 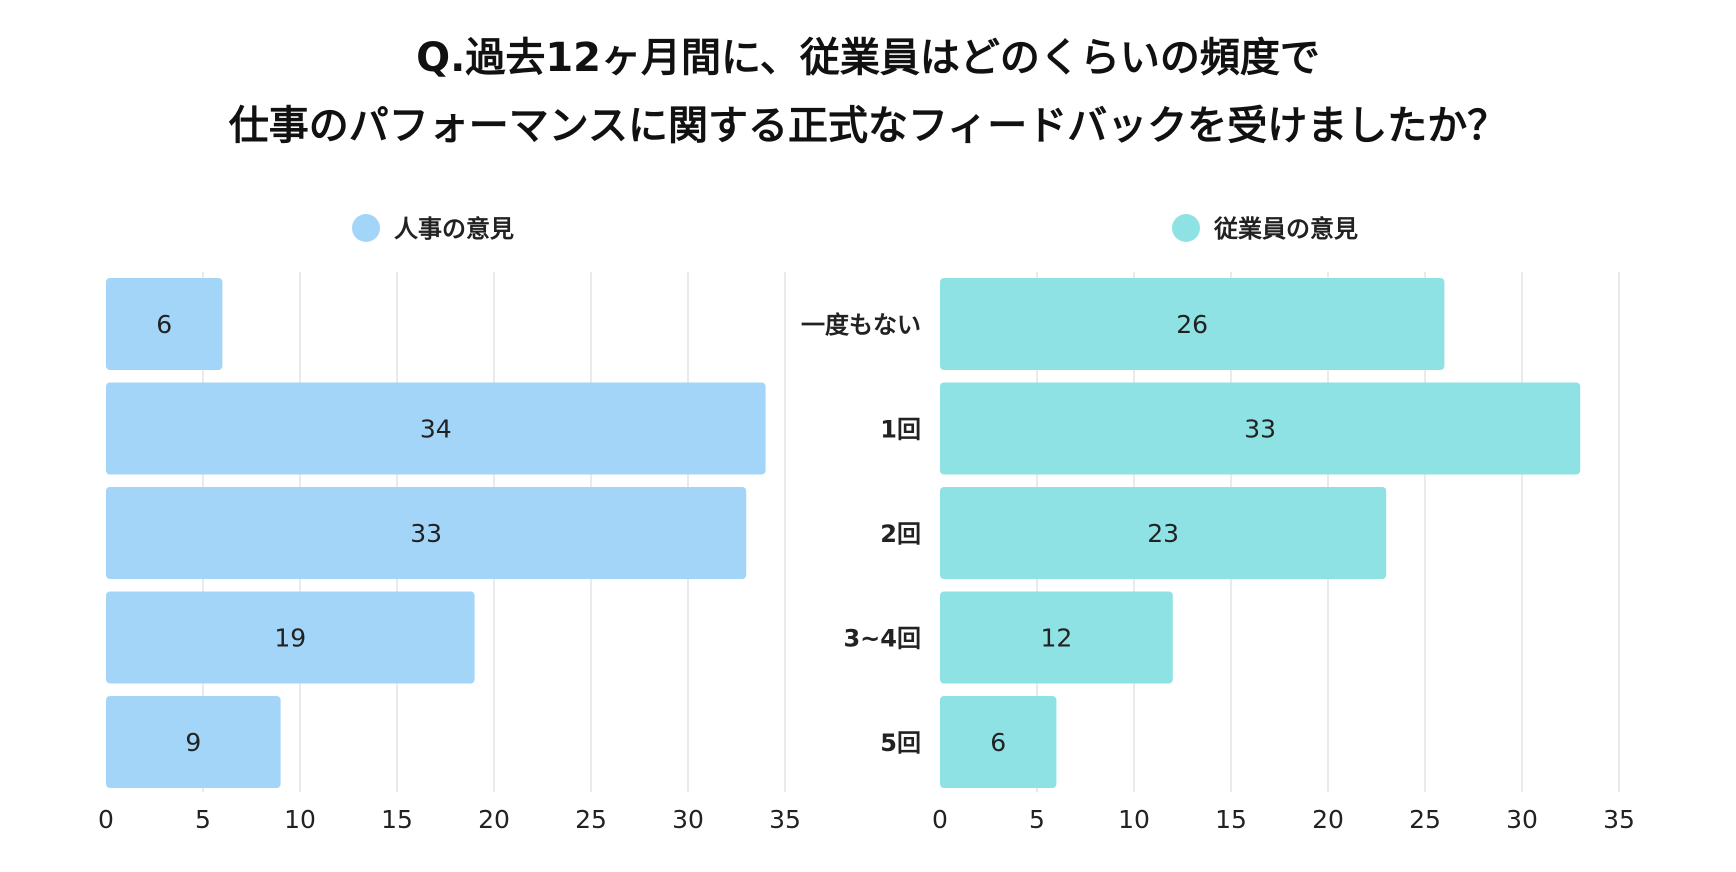 I want to click on category-label: 一度もない, so click(x=861, y=325).